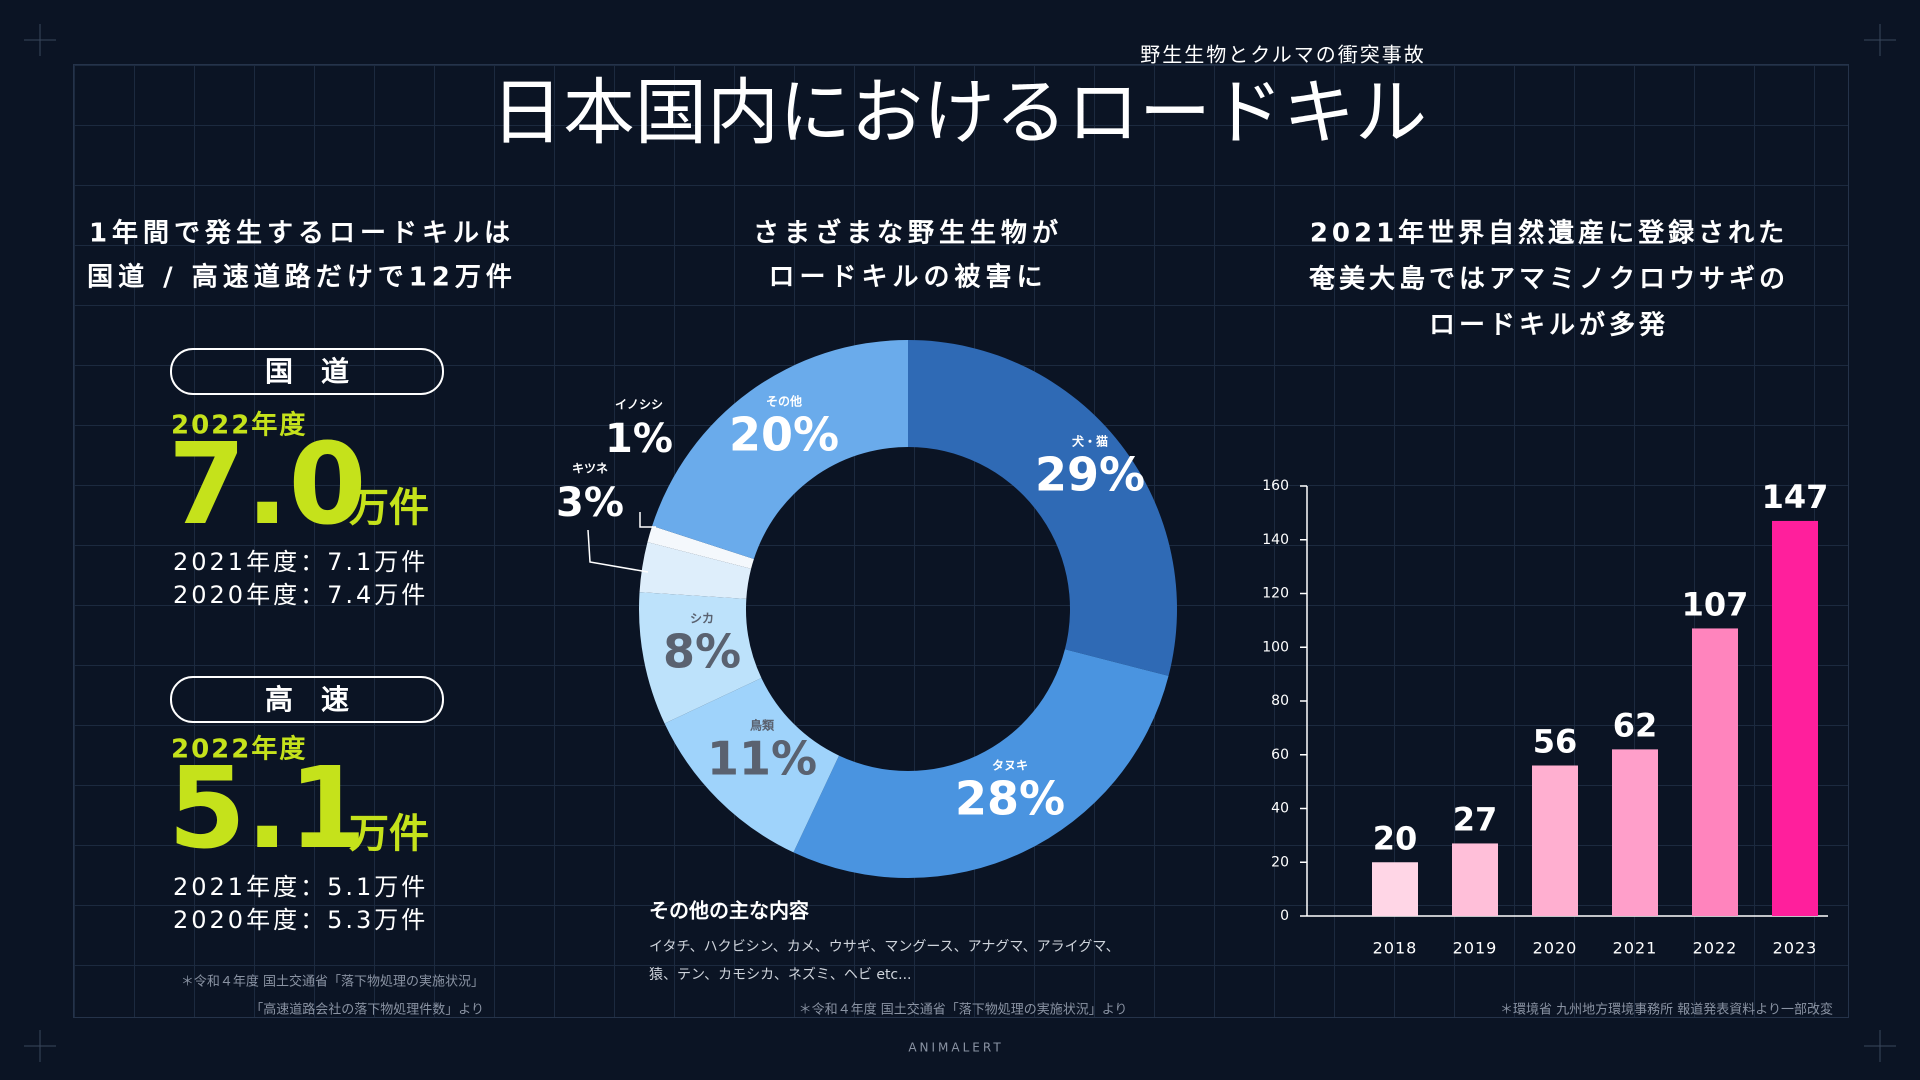 This screenshot has width=1920, height=1080. What do you see at coordinates (1475, 948) in the screenshot?
I see `x-tick-label: 2019` at bounding box center [1475, 948].